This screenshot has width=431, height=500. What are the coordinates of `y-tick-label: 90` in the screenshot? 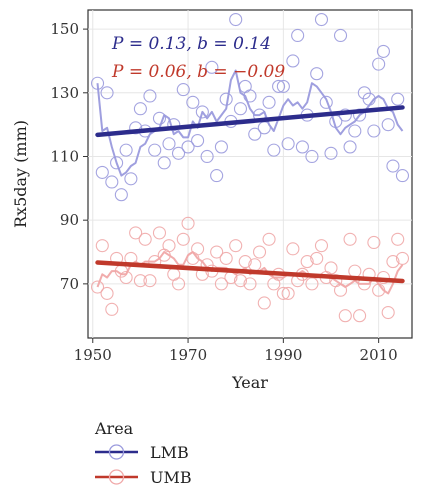 It's located at (69, 220).